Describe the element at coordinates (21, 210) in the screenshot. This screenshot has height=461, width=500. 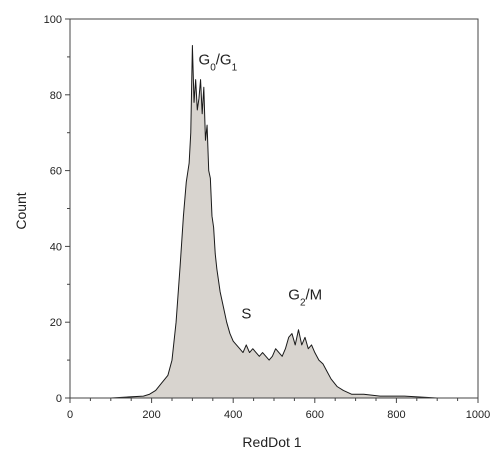
I see `y-axis-label: Count` at that location.